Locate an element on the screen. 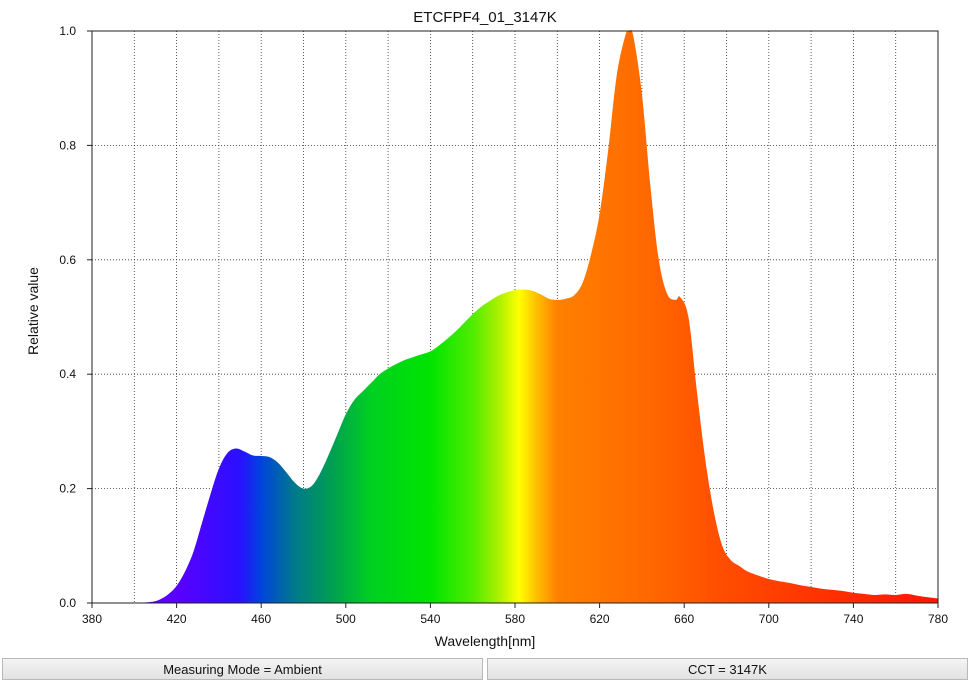  x-tick-label: 460 is located at coordinates (261, 619).